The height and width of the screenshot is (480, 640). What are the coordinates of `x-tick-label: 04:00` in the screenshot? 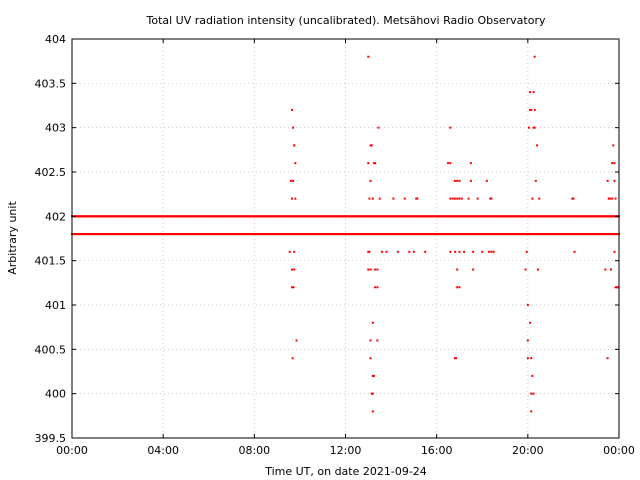 It's located at (163, 450).